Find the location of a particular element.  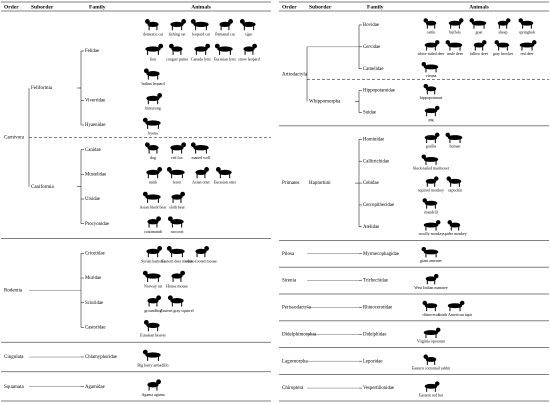

family-name: Felidae is located at coordinates (92, 51).